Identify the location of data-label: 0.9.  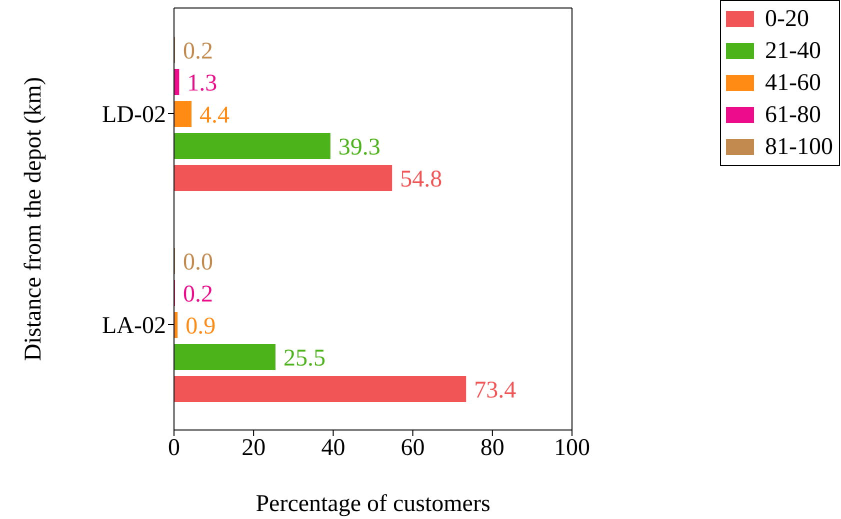
(201, 326).